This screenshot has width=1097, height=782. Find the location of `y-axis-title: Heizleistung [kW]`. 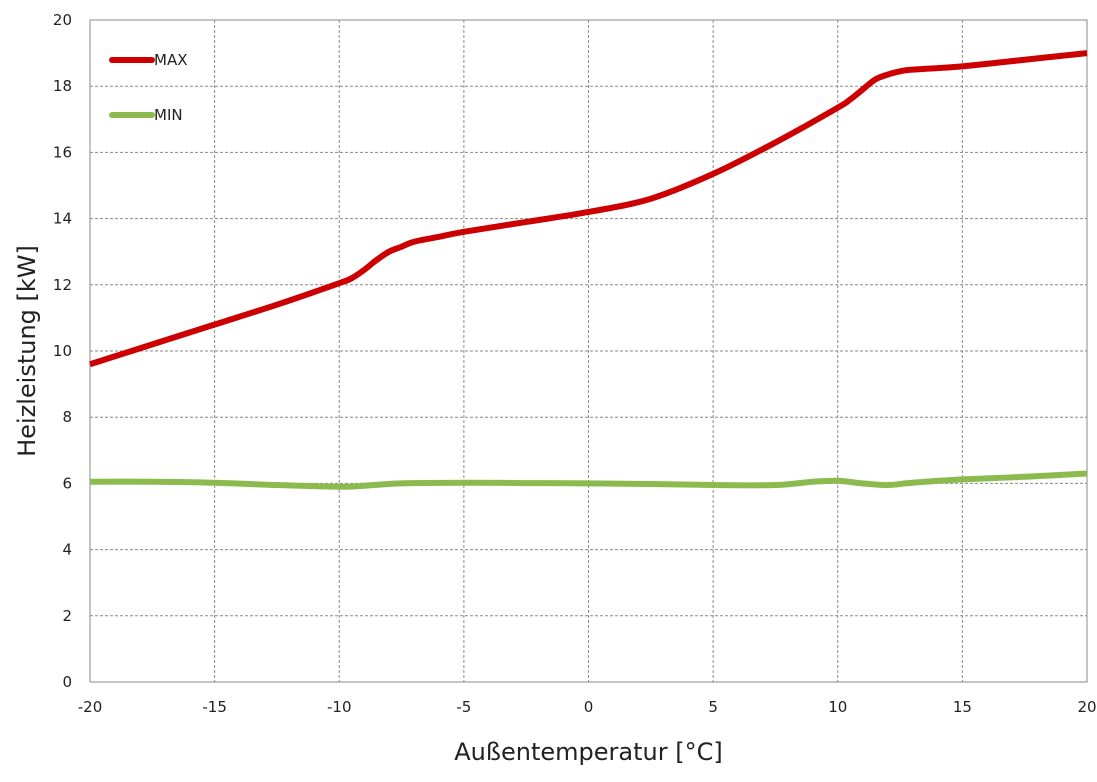

y-axis-title: Heizleistung [kW] is located at coordinates (27, 351).